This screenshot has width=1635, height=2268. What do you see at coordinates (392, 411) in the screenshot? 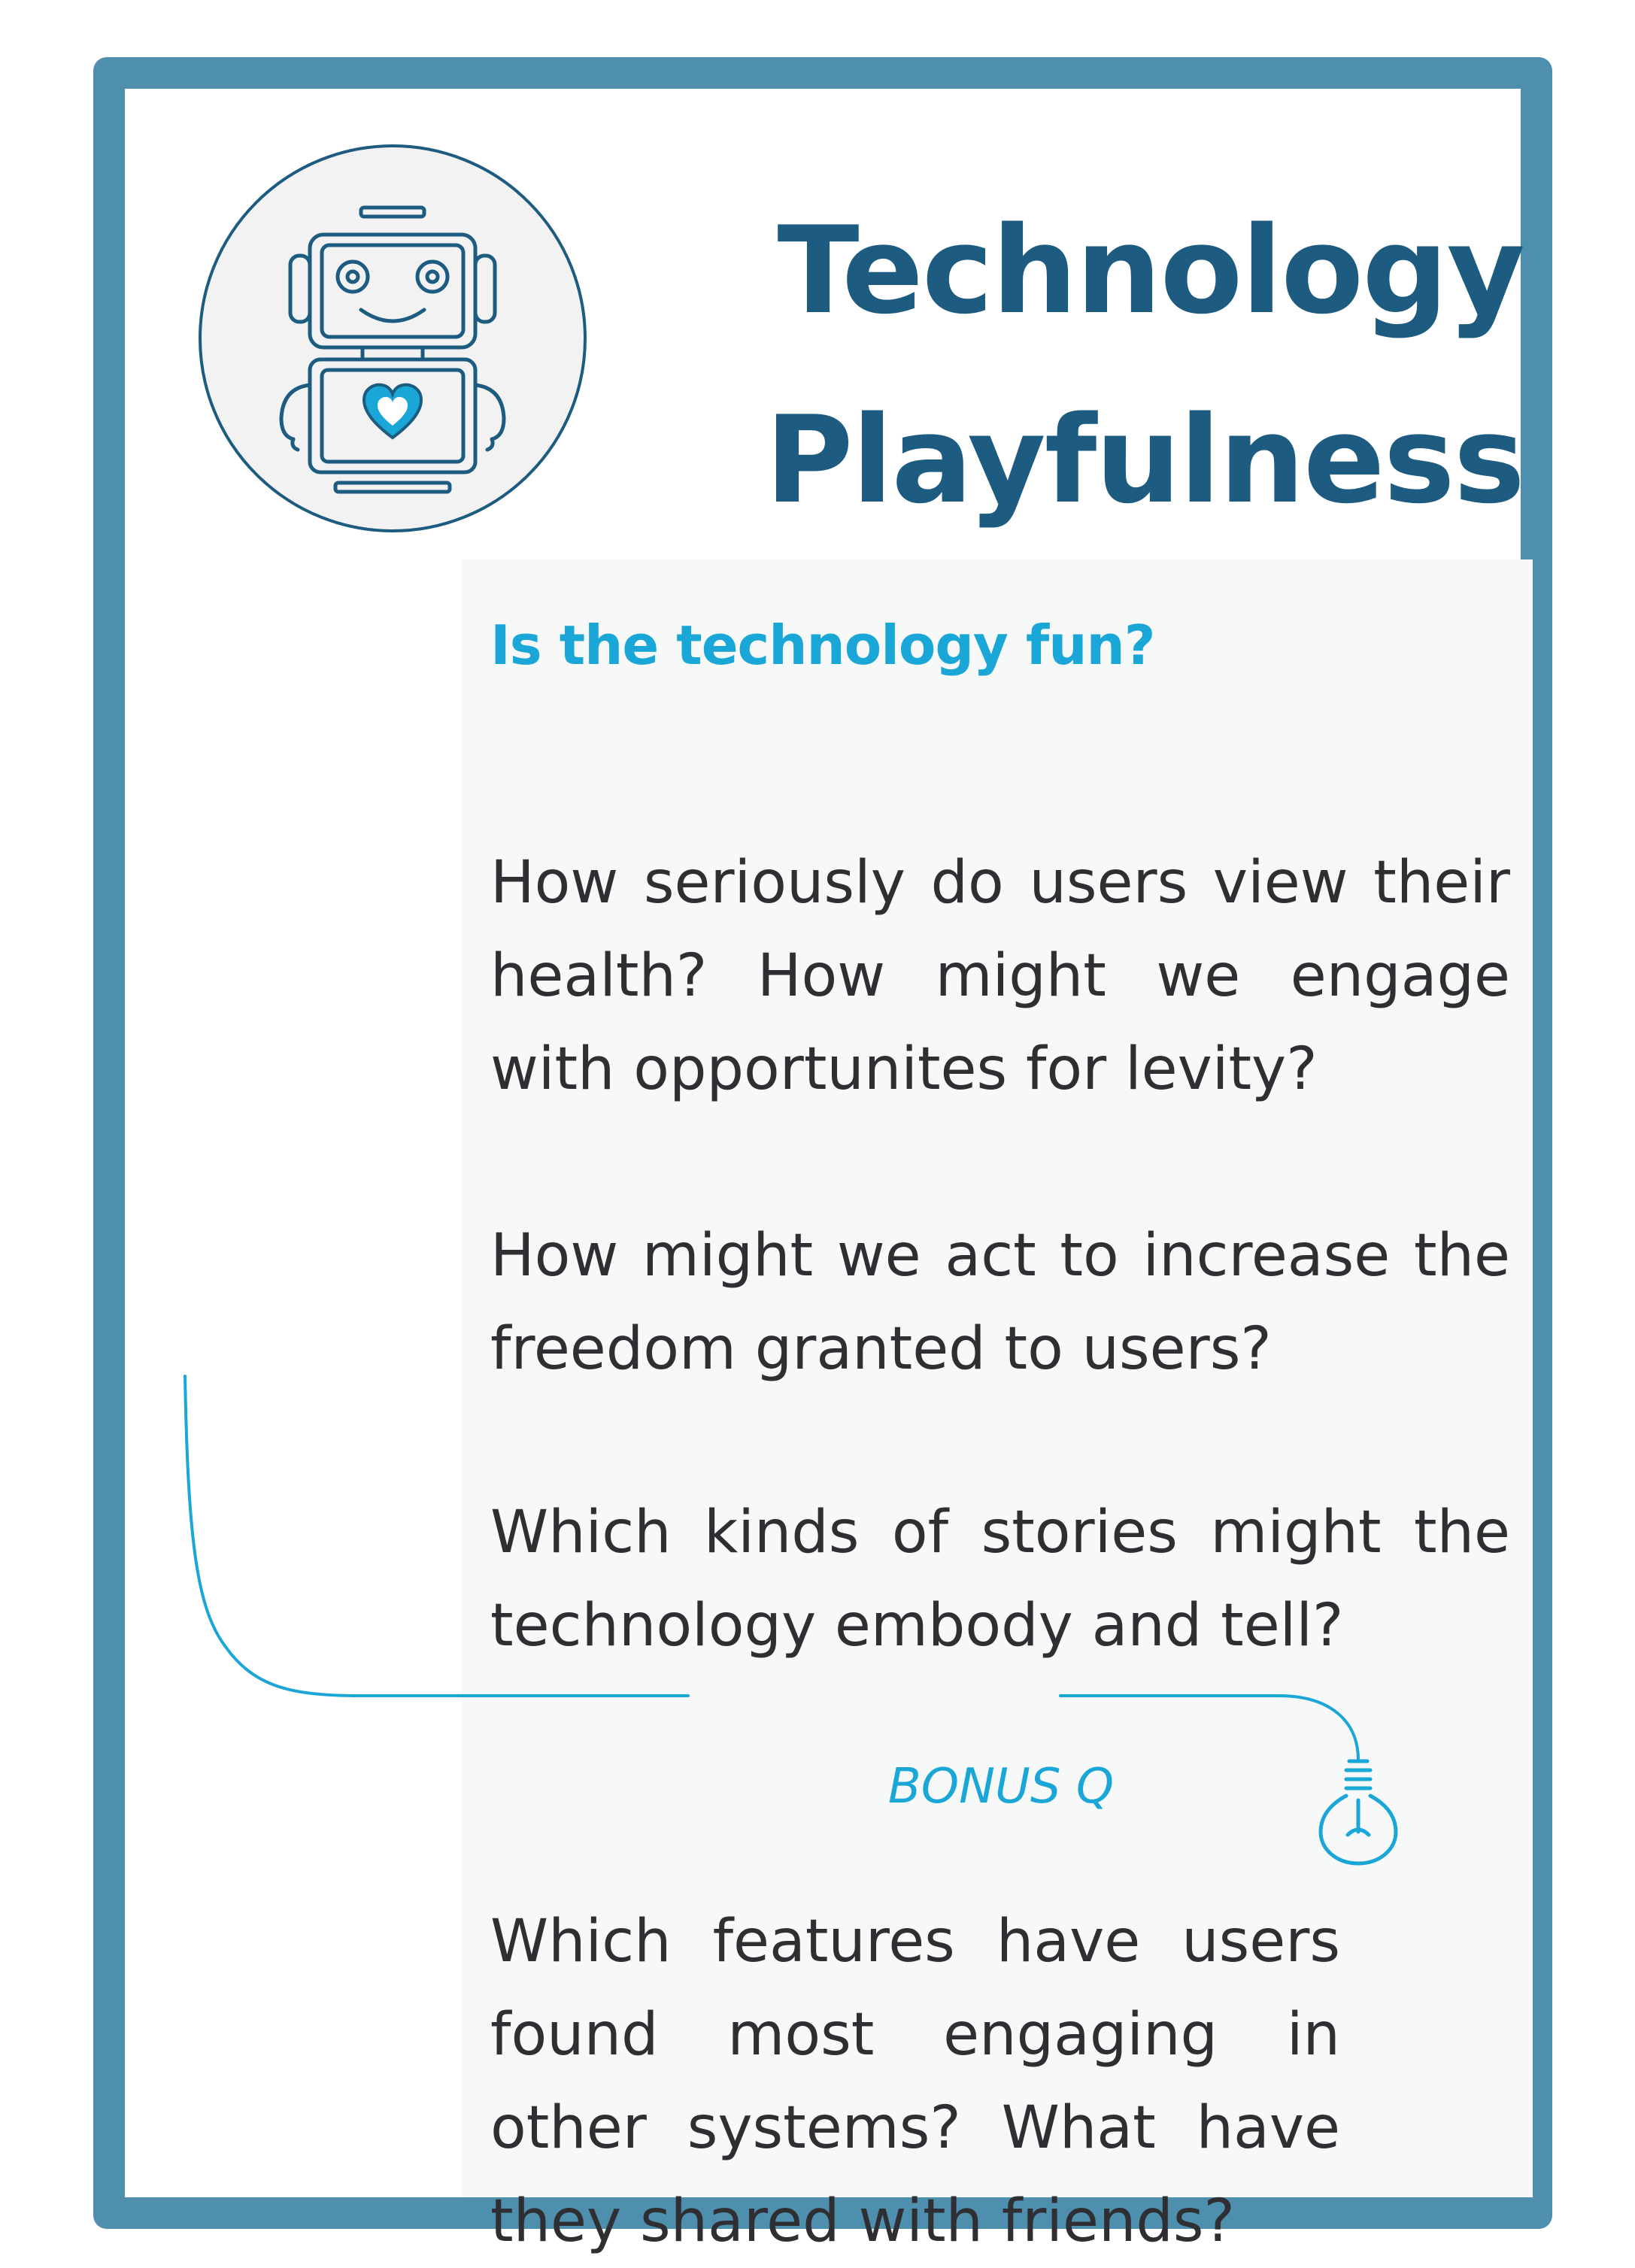
I see `heart-icon` at bounding box center [392, 411].